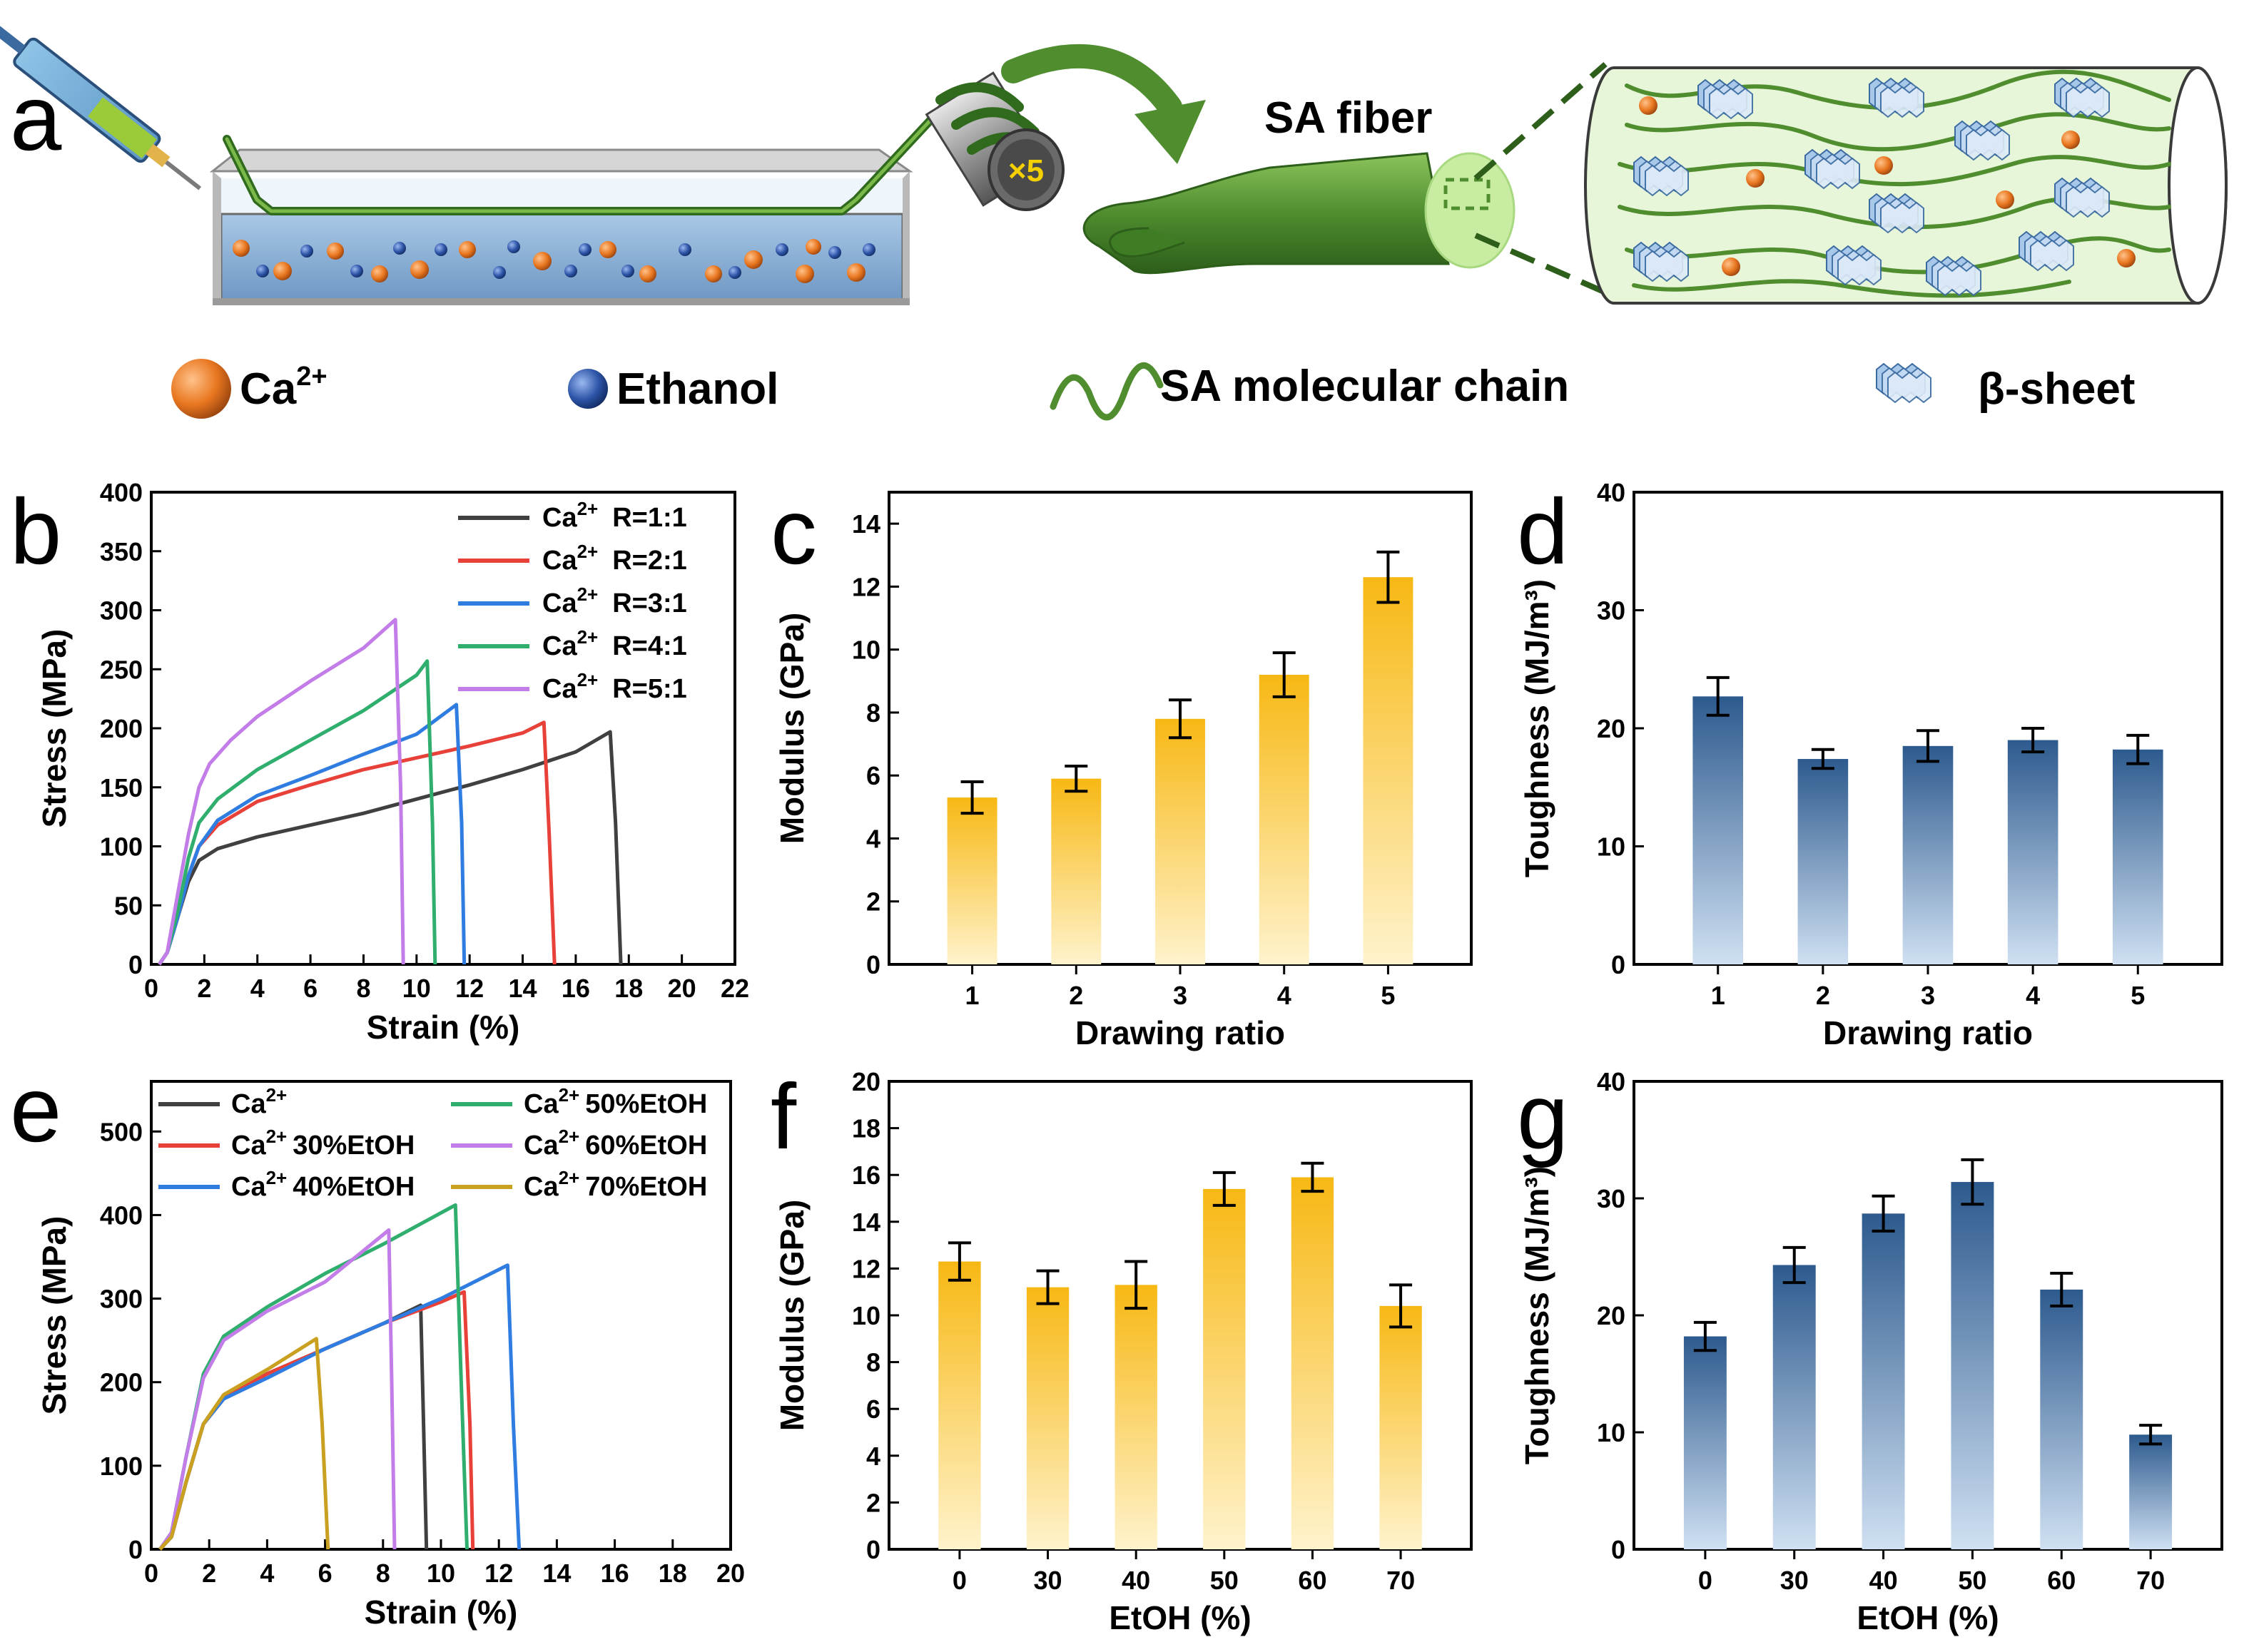 The image size is (2244, 1652). I want to click on x-axis-title: Drawing ratio, so click(1928, 1032).